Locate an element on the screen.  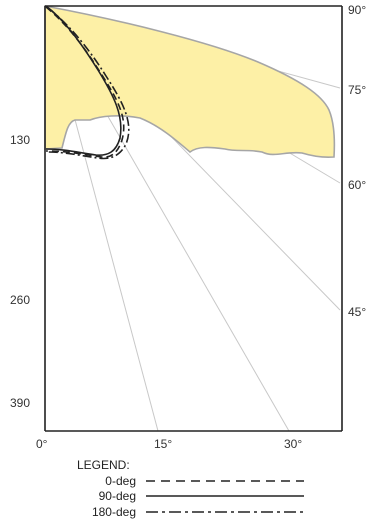
y-label-390: 390 is located at coordinates (20, 403).